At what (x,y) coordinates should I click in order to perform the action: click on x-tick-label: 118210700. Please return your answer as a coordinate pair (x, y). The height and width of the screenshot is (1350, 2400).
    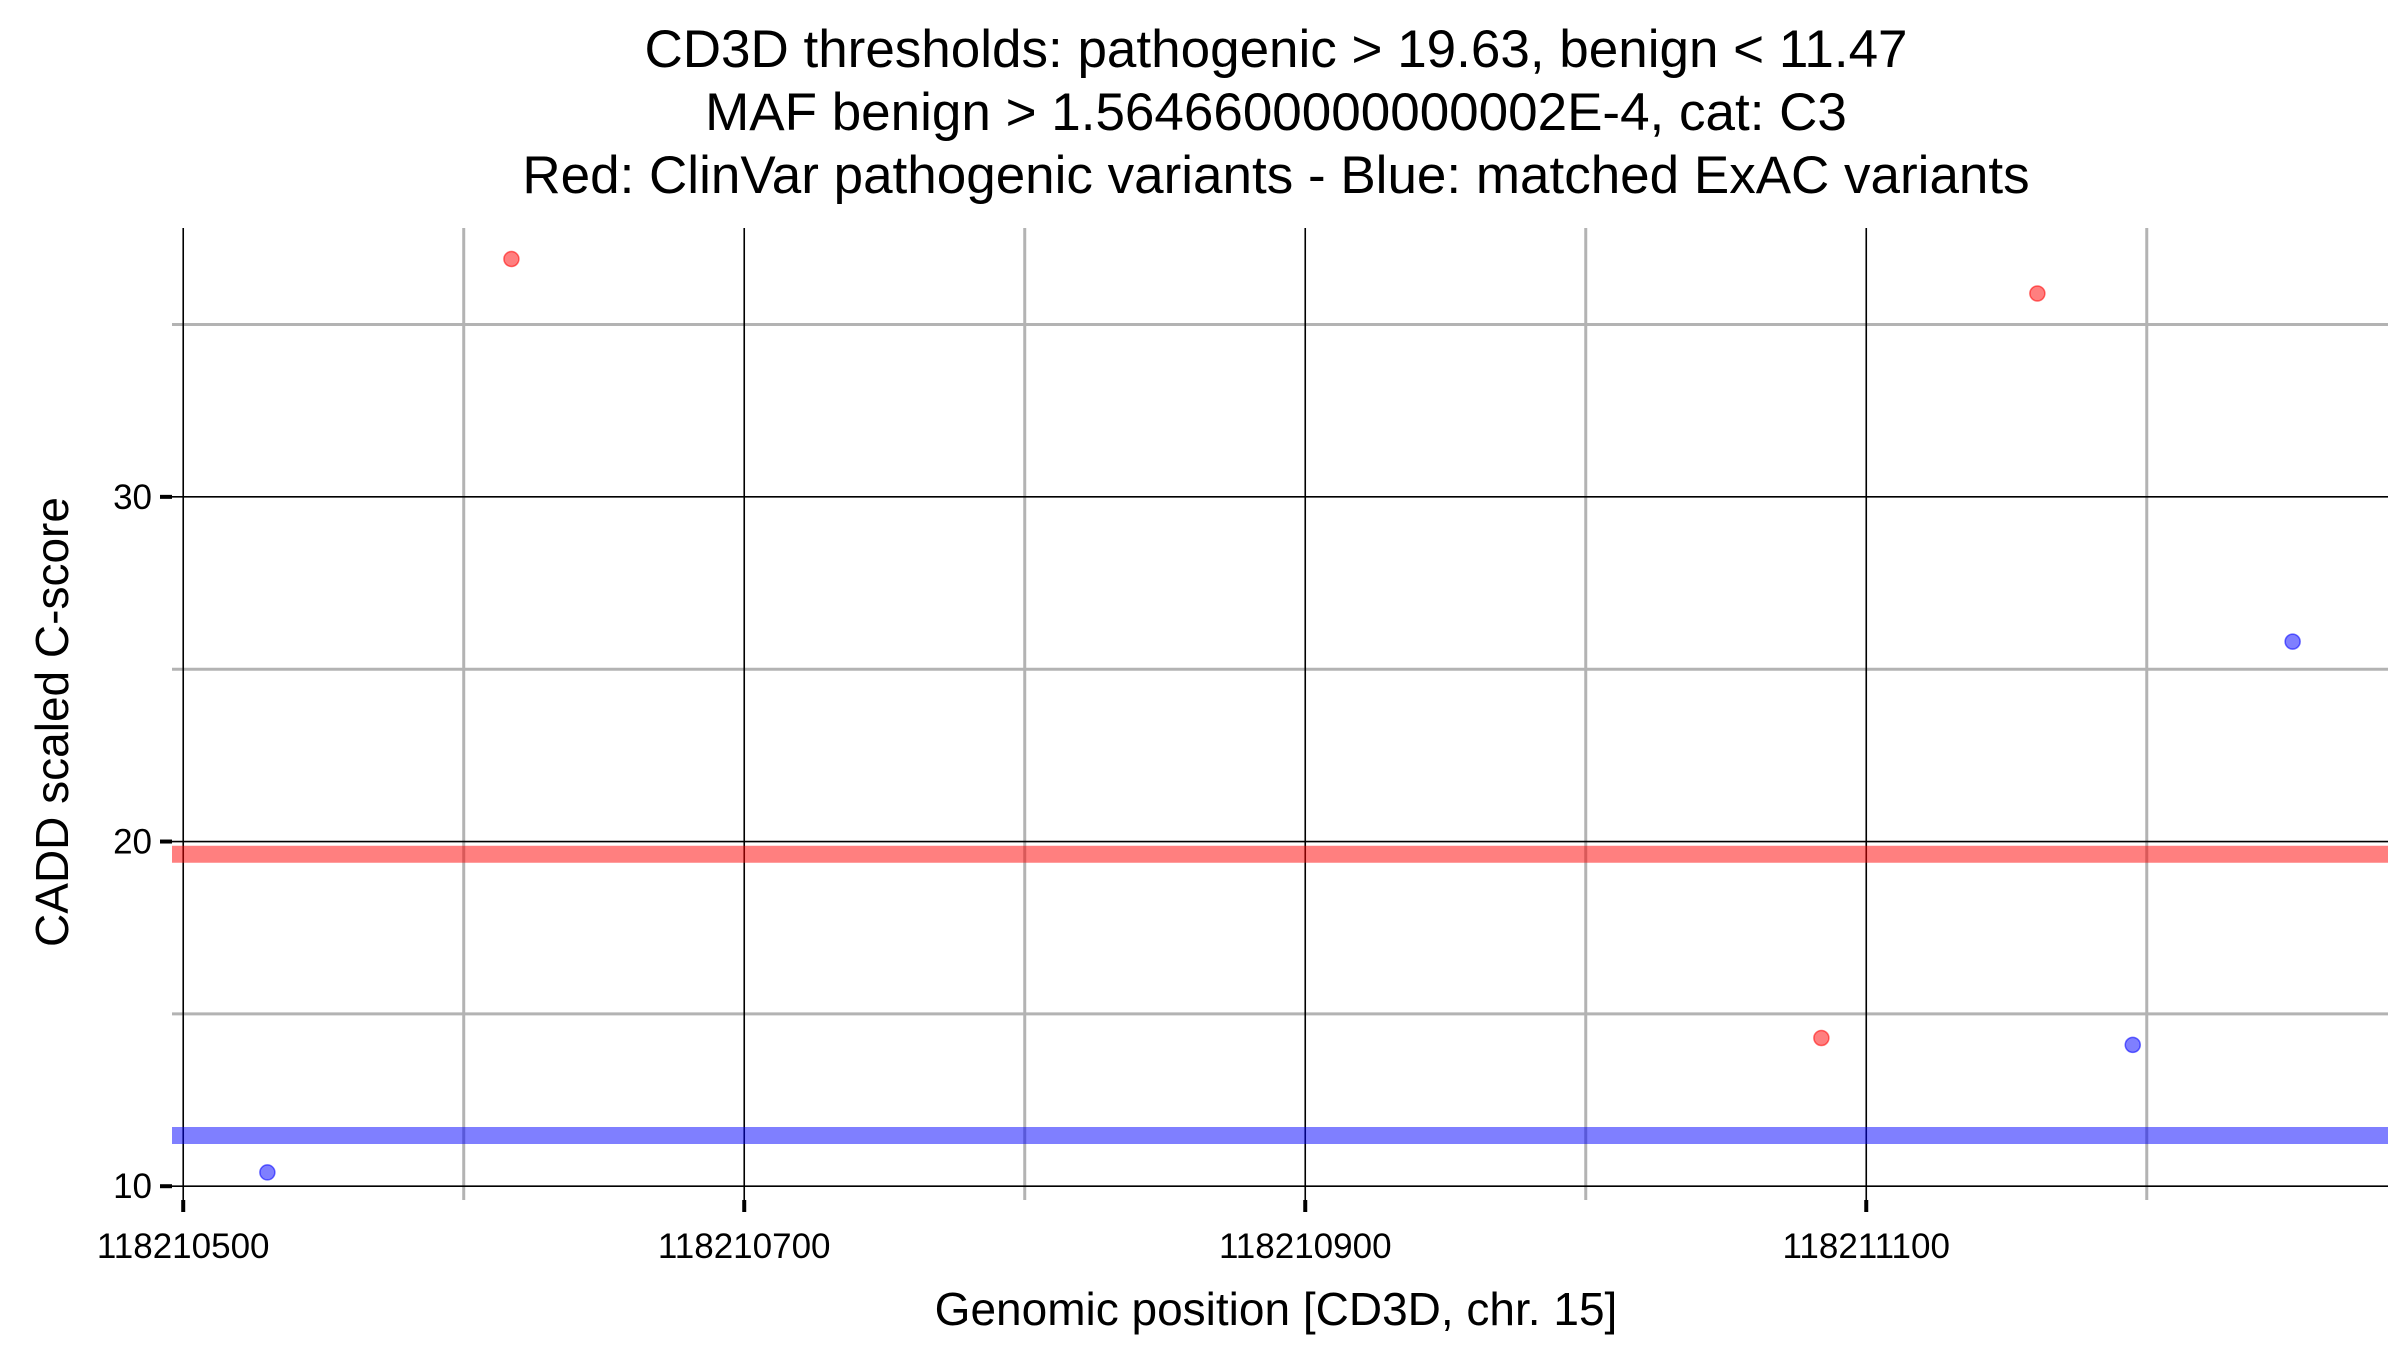
    Looking at the image, I should click on (744, 1246).